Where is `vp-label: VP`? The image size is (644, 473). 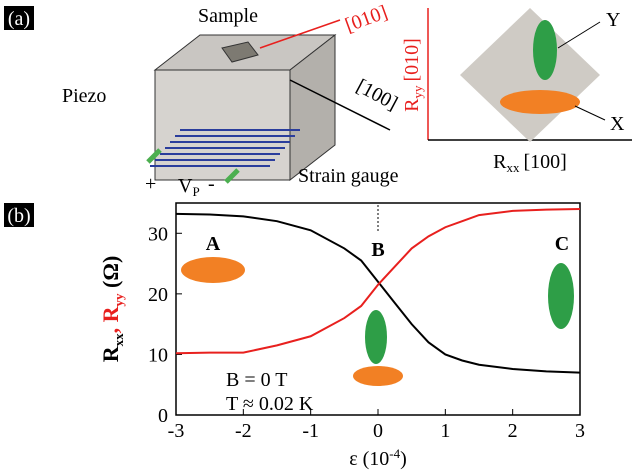 vp-label: VP is located at coordinates (189, 187).